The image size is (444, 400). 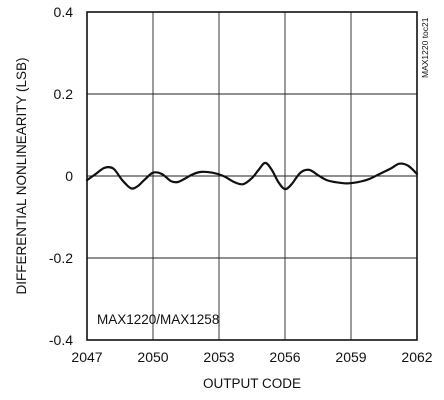 What do you see at coordinates (251, 357) in the screenshot?
I see `x-tick-labels: 2047 2050 2053 2056 2059 2062` at bounding box center [251, 357].